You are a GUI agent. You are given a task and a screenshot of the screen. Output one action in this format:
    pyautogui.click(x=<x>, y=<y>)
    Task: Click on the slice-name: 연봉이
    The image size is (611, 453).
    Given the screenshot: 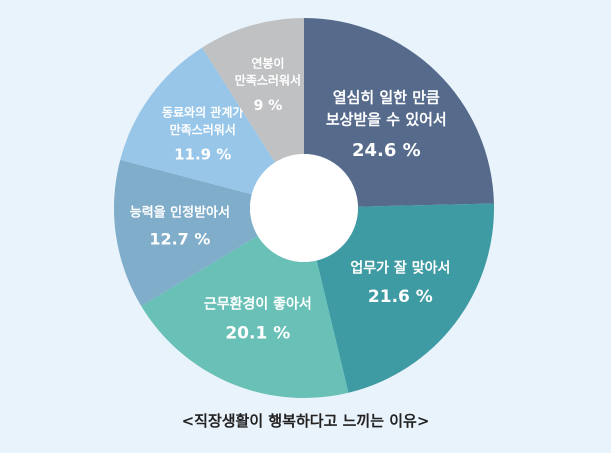 What is the action you would take?
    pyautogui.click(x=267, y=62)
    